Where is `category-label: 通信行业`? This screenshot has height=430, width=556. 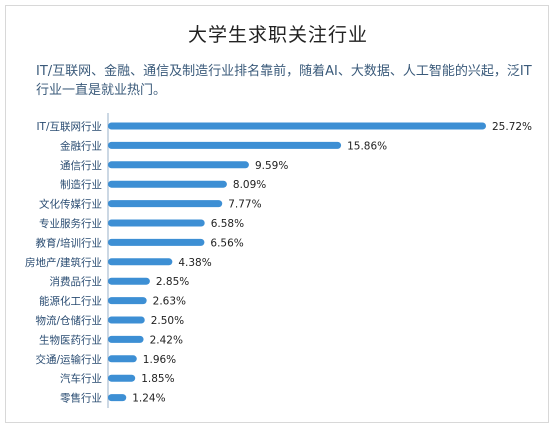
category-label: 通信行业 is located at coordinates (81, 165).